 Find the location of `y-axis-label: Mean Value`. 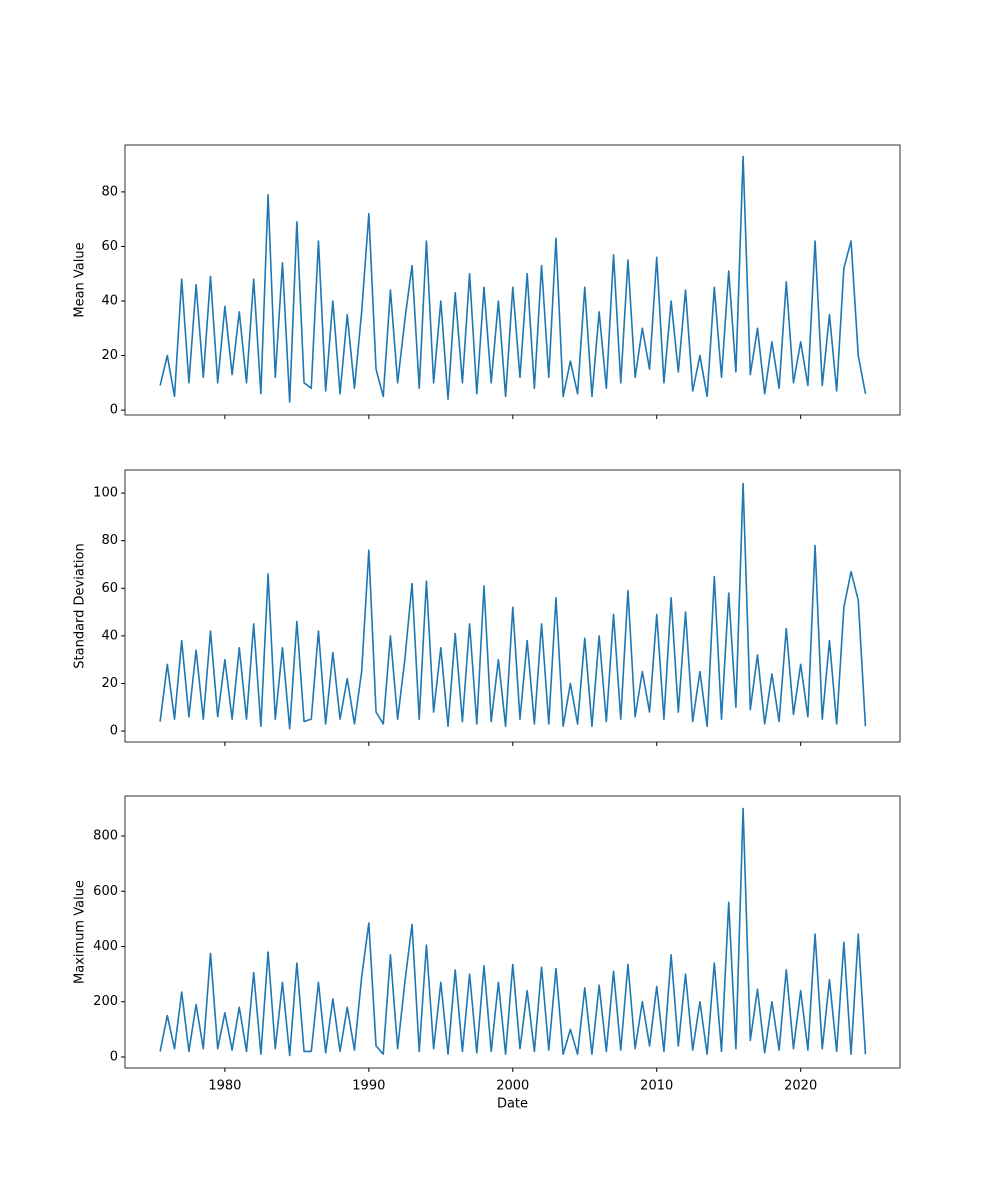

y-axis-label: Mean Value is located at coordinates (80, 279).